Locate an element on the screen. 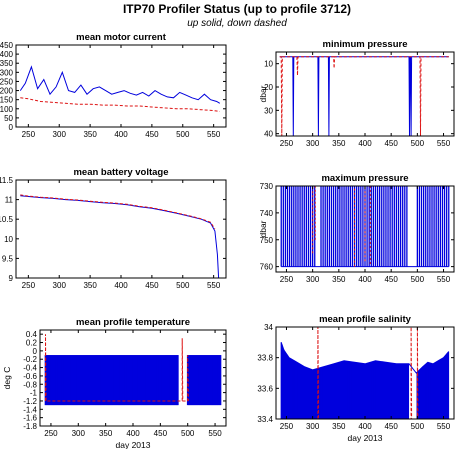  y-tick-label: 11 is located at coordinates (9, 200).